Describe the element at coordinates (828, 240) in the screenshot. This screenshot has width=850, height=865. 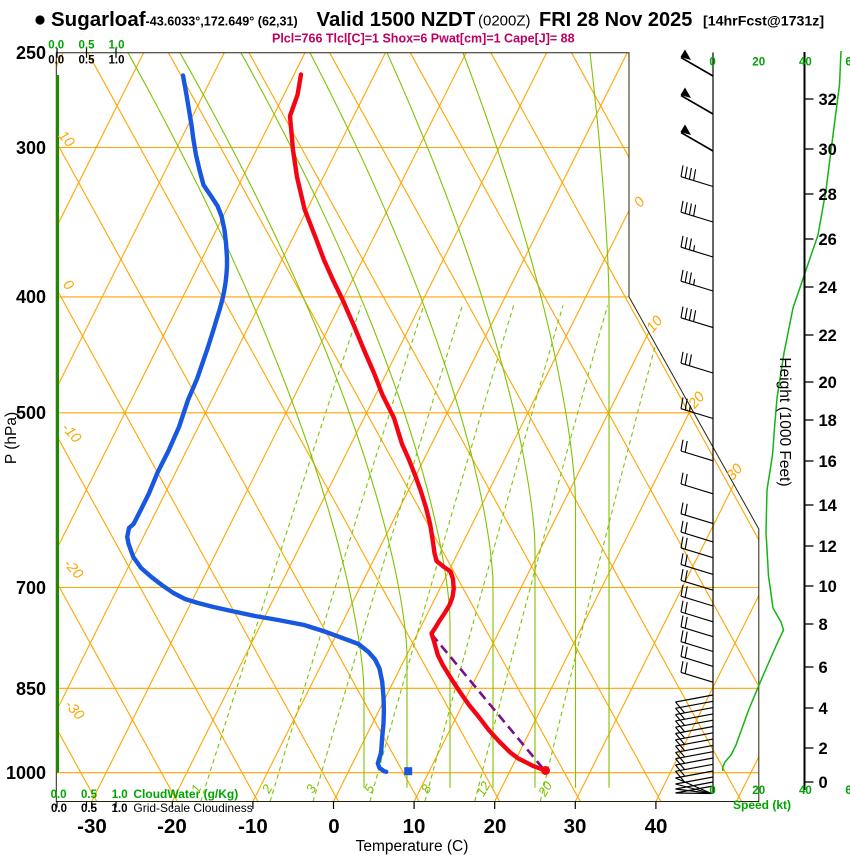
I see `svg-text: 26` at that location.